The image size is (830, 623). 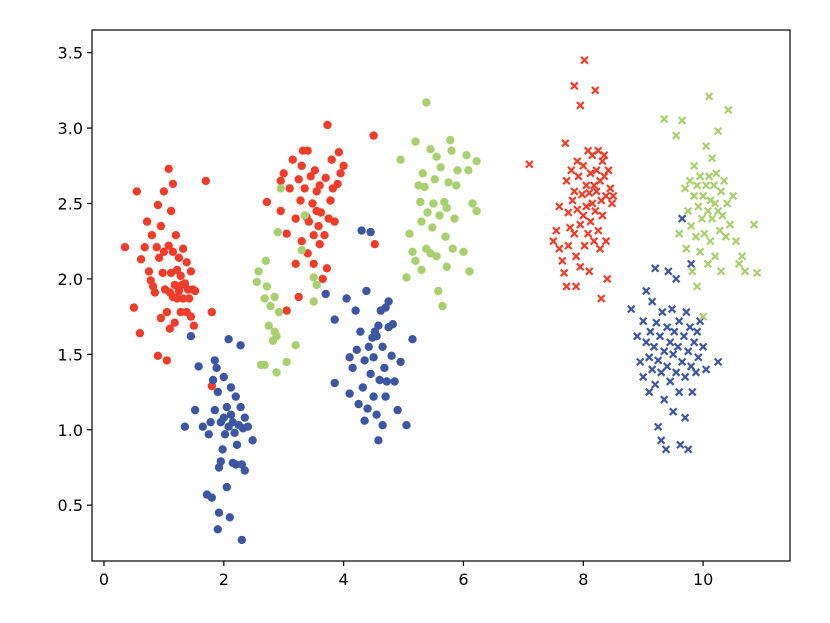 I want to click on y-tick-label: 2.5, so click(x=70, y=203).